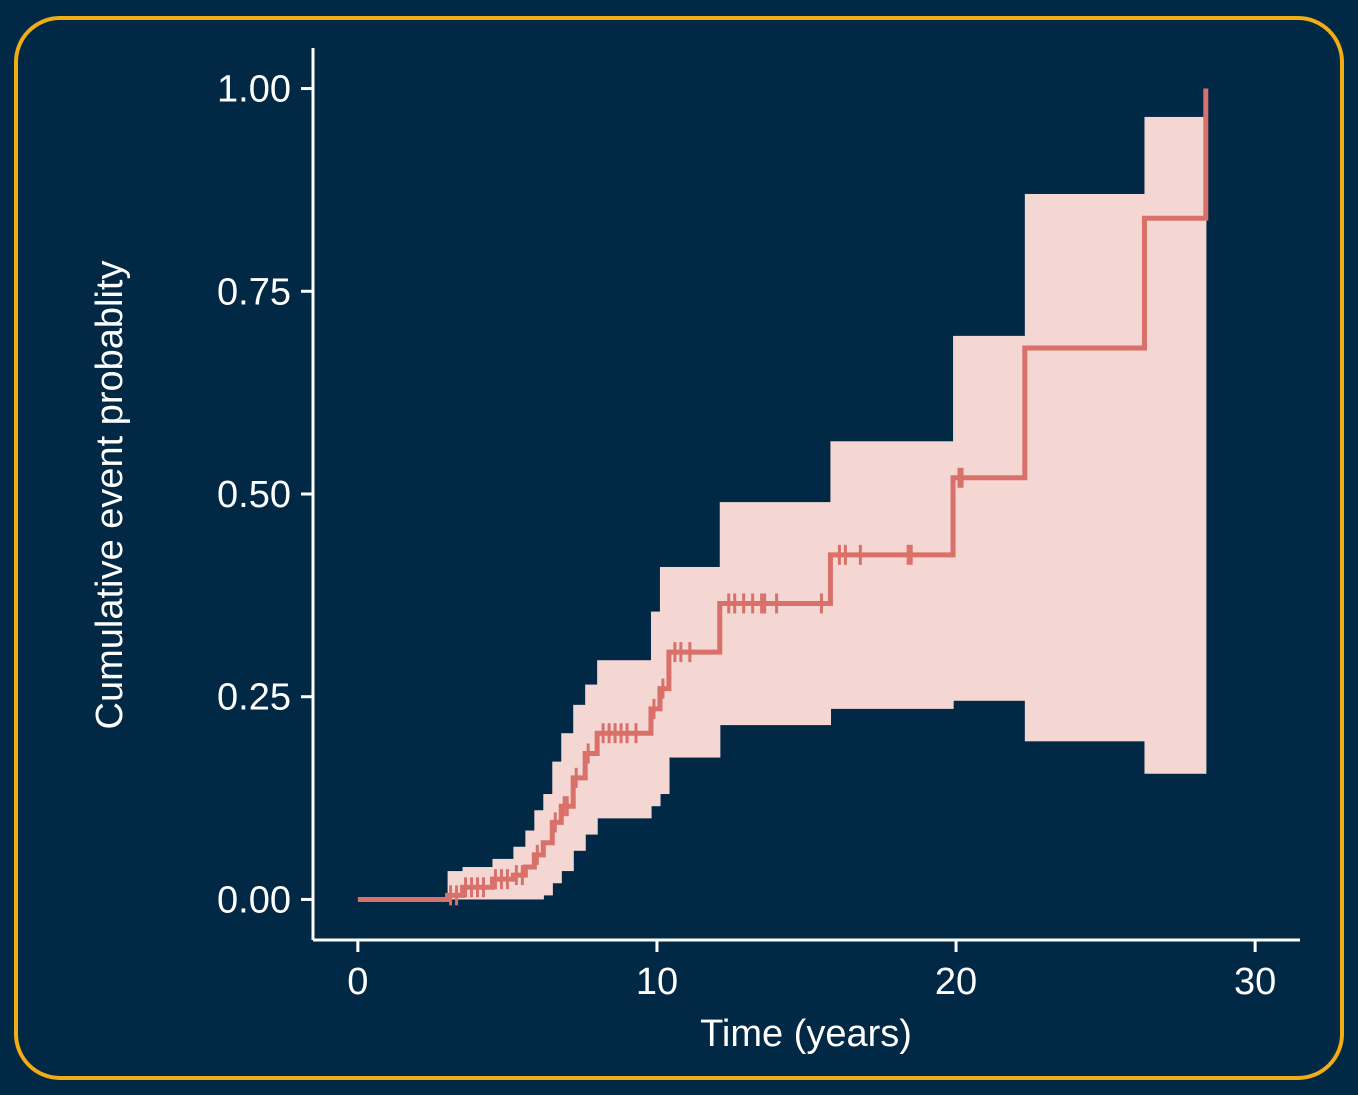 The width and height of the screenshot is (1358, 1095). Describe the element at coordinates (657, 982) in the screenshot. I see `x-tick-label: 10` at that location.